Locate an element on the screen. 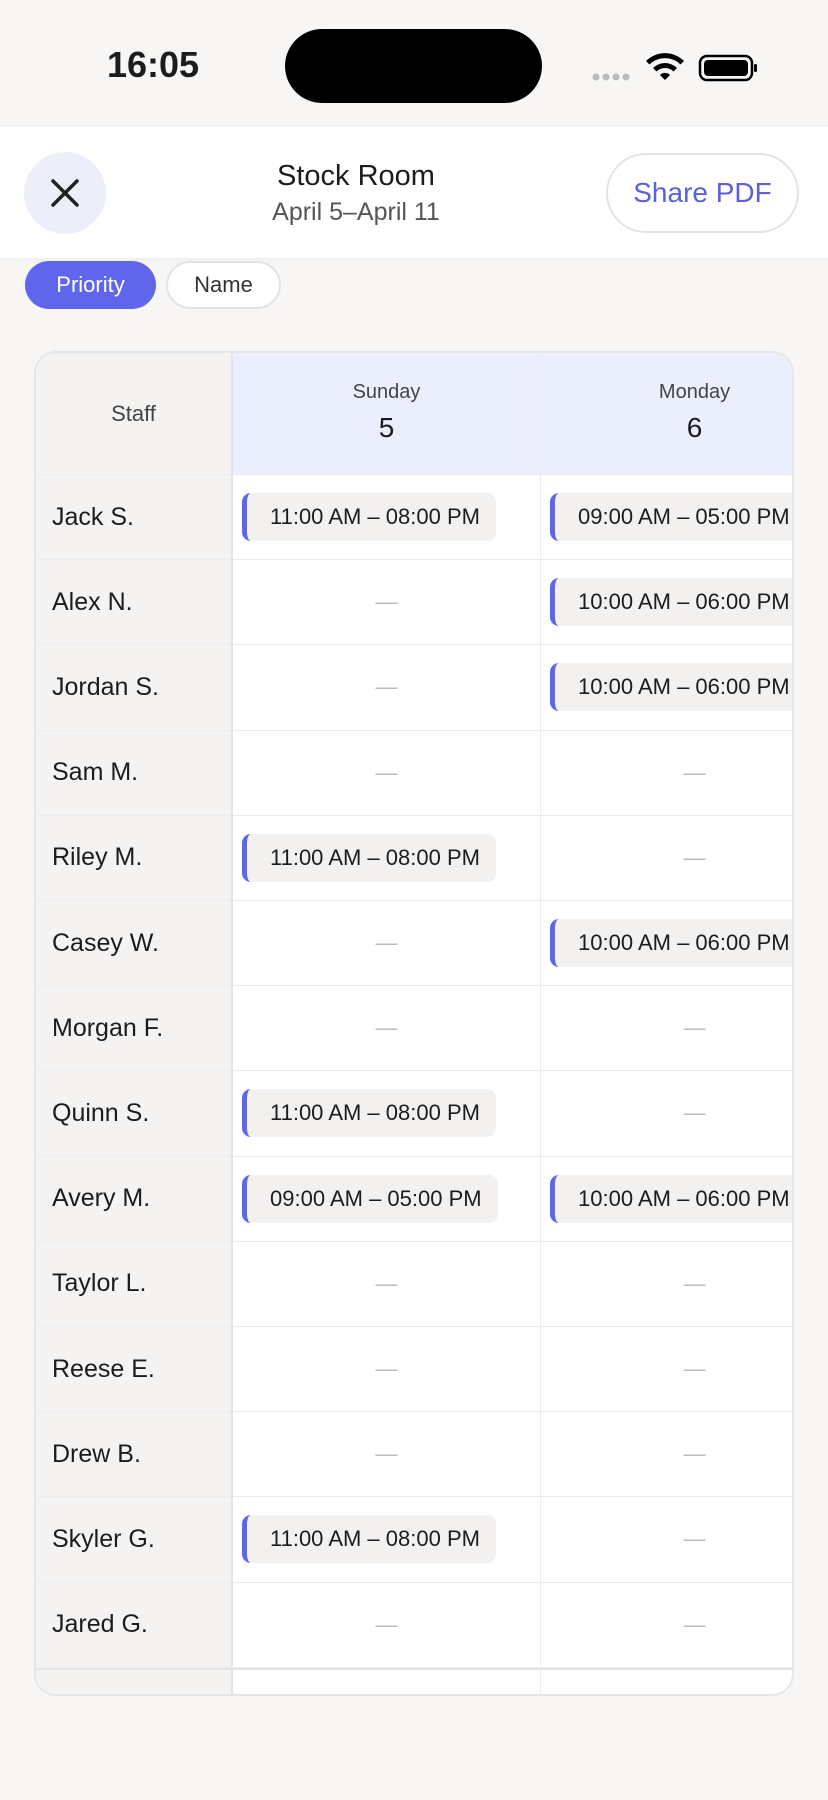 This screenshot has width=828, height=1800. staff-header: Staff is located at coordinates (134, 414).